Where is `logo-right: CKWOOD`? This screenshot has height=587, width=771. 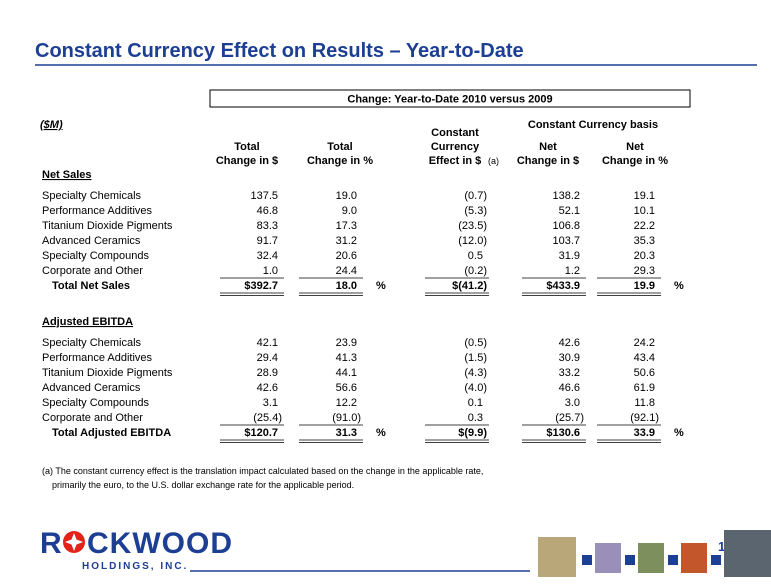
logo-right: CKWOOD is located at coordinates (160, 543).